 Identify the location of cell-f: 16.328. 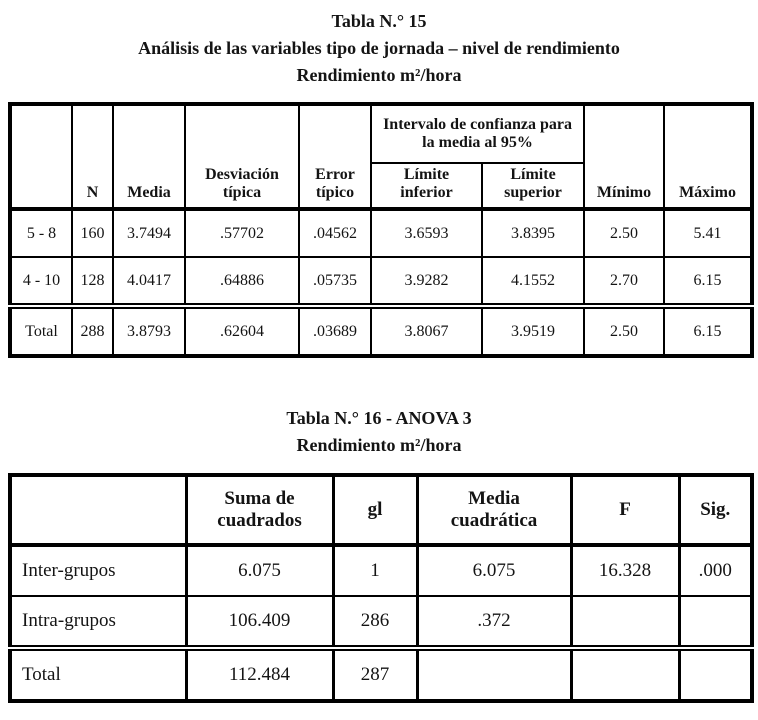
(625, 570).